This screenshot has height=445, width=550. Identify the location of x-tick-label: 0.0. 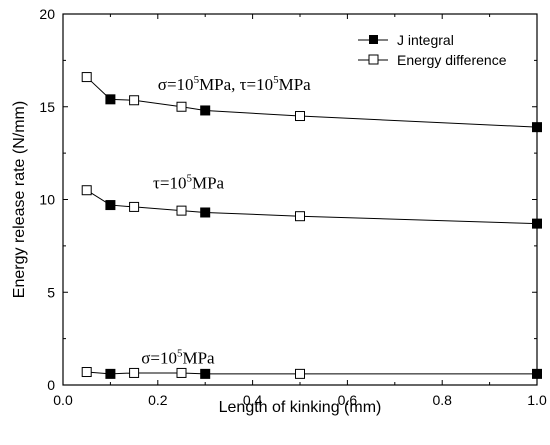
(63, 400).